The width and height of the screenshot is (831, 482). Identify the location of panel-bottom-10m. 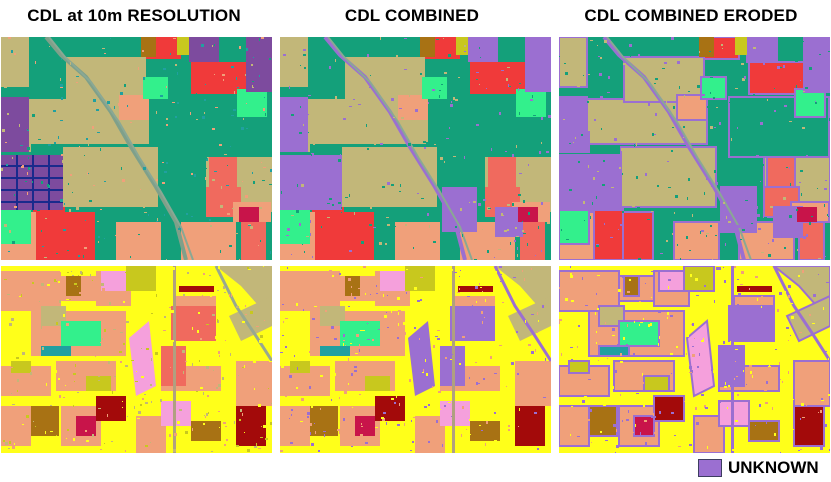
(136, 359).